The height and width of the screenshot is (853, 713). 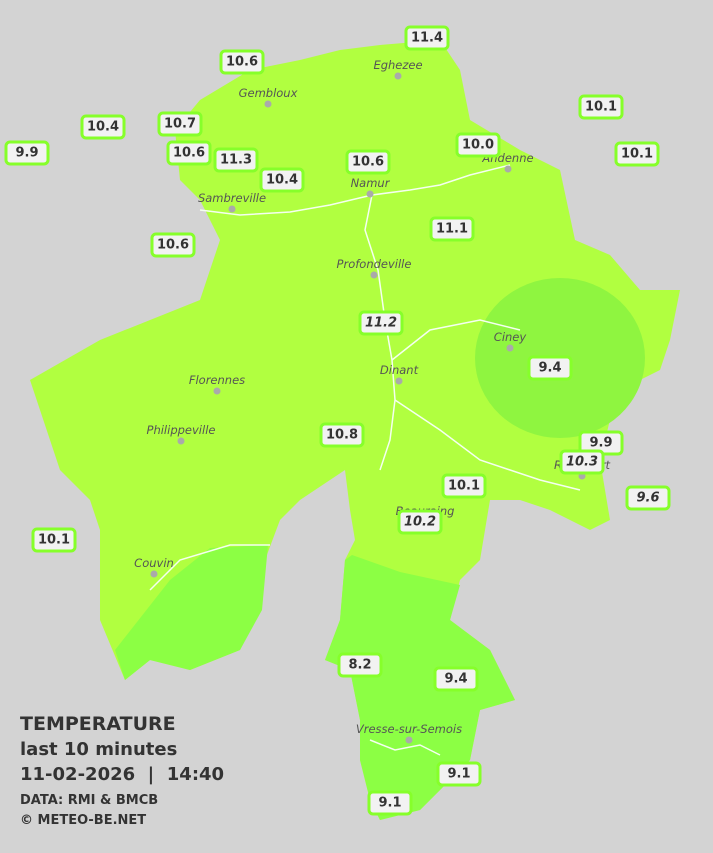 What do you see at coordinates (89, 800) in the screenshot?
I see `legend-source: DATA: RMI & BMCB` at bounding box center [89, 800].